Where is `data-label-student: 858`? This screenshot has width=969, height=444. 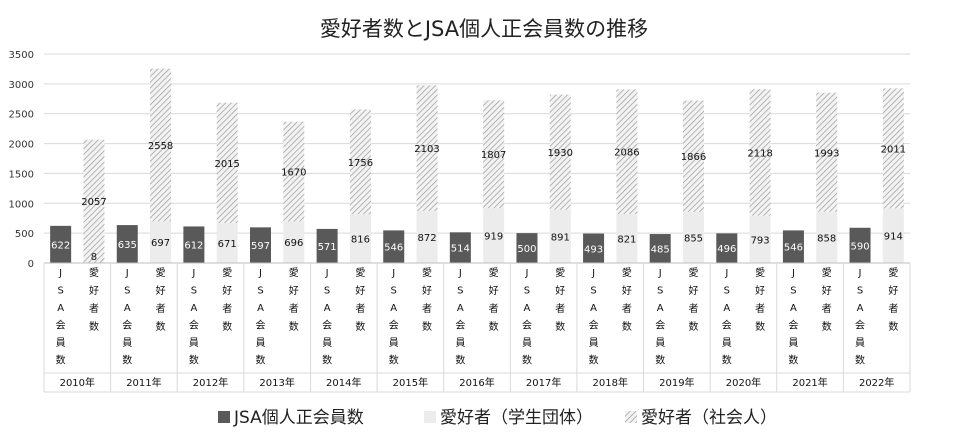 data-label-student: 858 is located at coordinates (826, 238).